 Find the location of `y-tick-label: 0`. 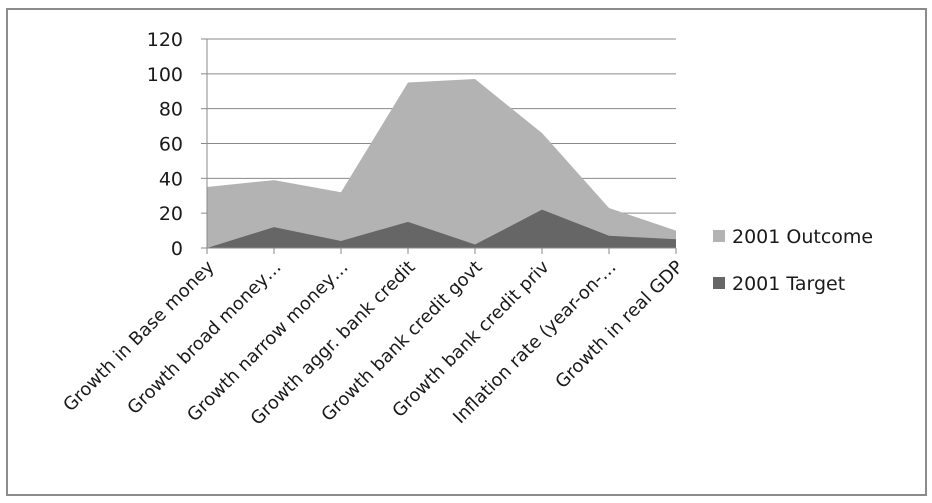

y-tick-label: 0 is located at coordinates (177, 249).